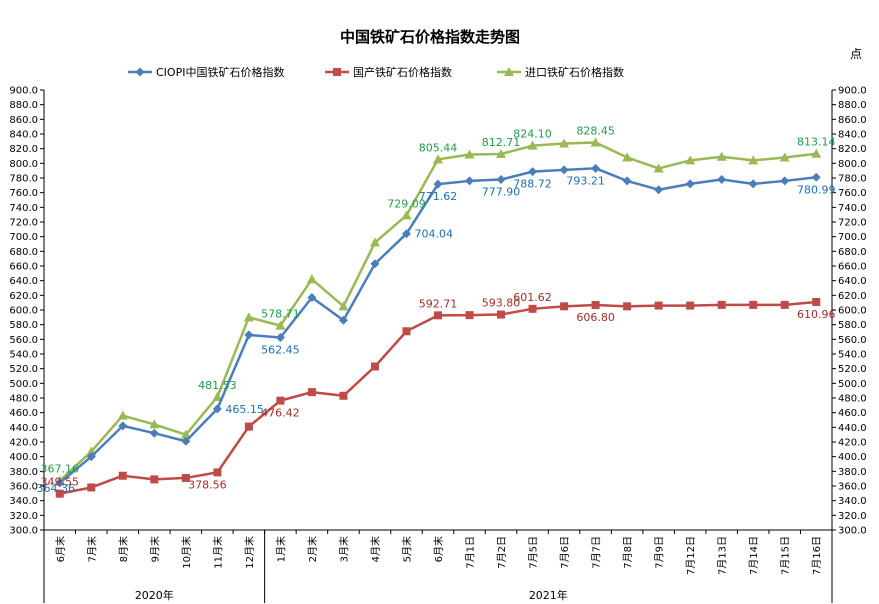  Describe the element at coordinates (23, 369) in the screenshot. I see `y-tick-label-left: 520.0` at that location.